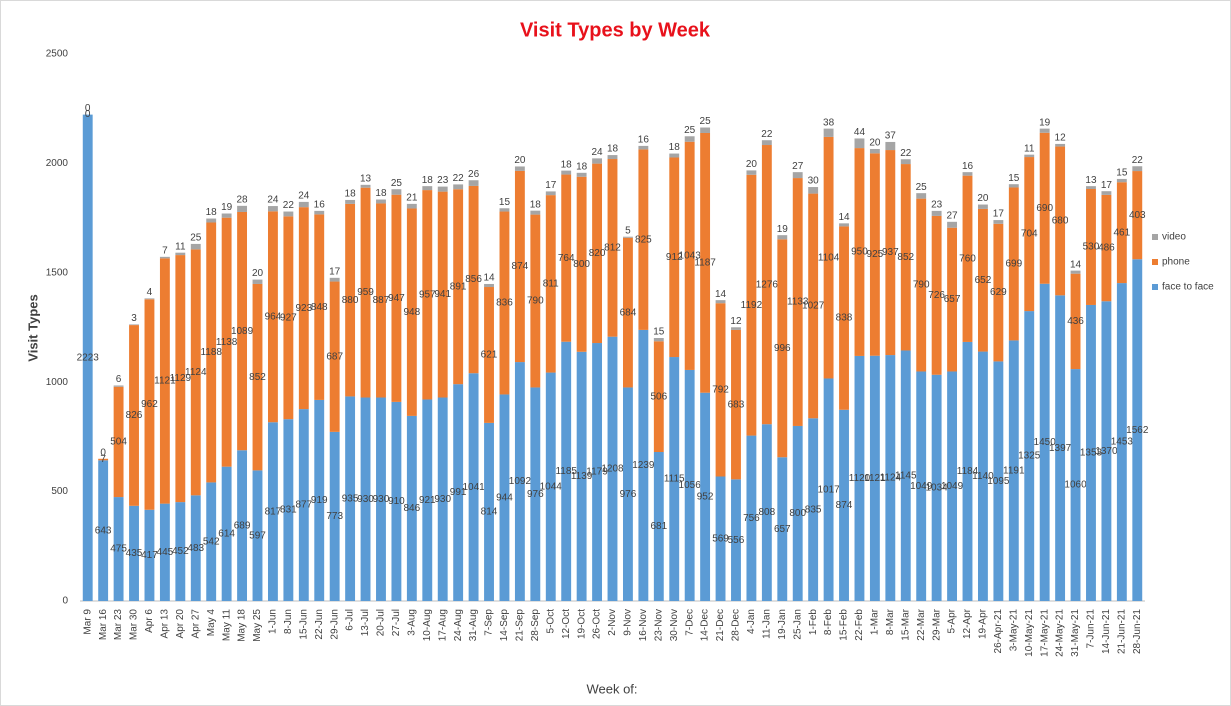 The height and width of the screenshot is (706, 1231). What do you see at coordinates (134, 415) in the screenshot?
I see `value-label: 826` at bounding box center [134, 415].